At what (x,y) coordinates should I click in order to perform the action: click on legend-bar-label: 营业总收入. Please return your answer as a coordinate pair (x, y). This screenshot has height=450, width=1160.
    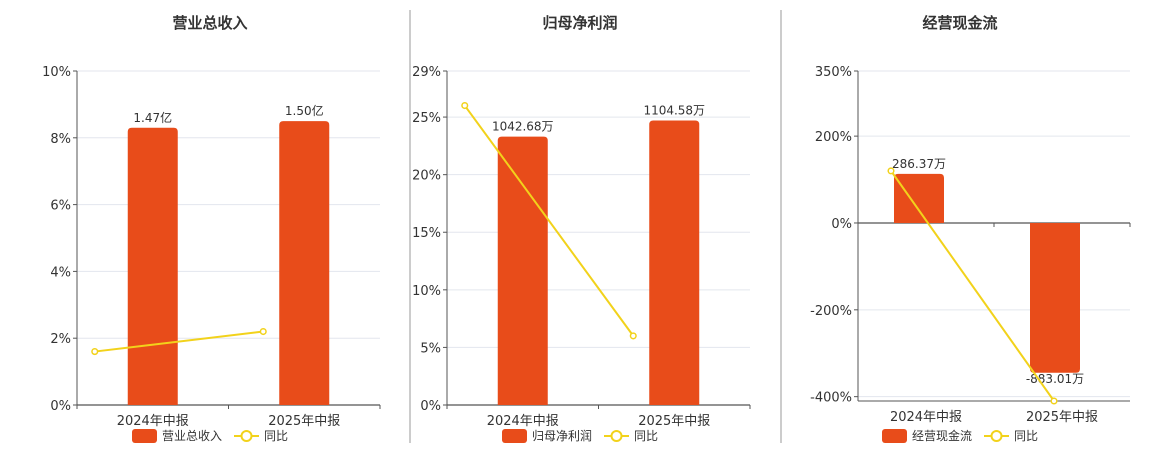
    Looking at the image, I should click on (192, 436).